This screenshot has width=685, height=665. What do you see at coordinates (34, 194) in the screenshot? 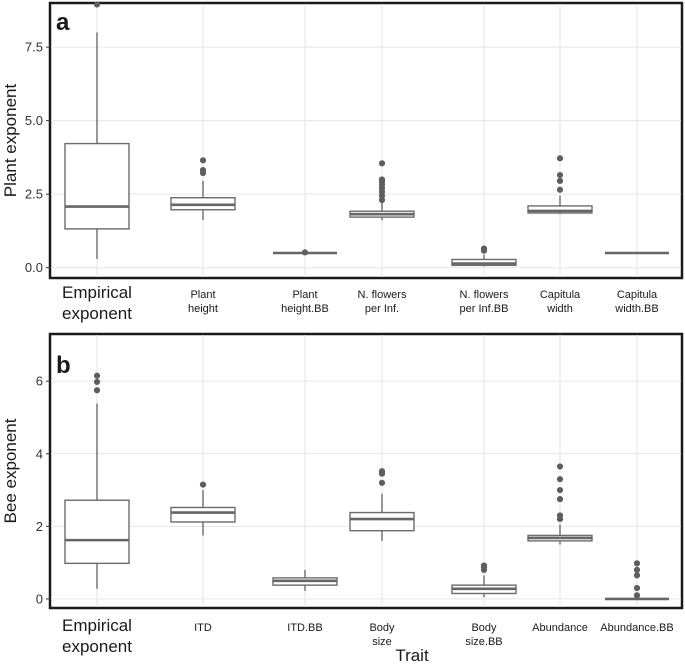
I see `y-tick-label: 2.5` at bounding box center [34, 194].